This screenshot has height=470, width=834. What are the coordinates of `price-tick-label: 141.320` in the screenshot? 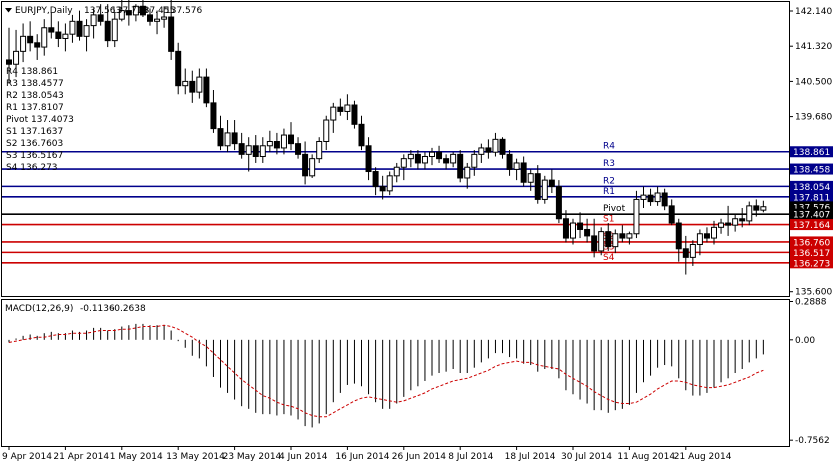 It's located at (813, 47).